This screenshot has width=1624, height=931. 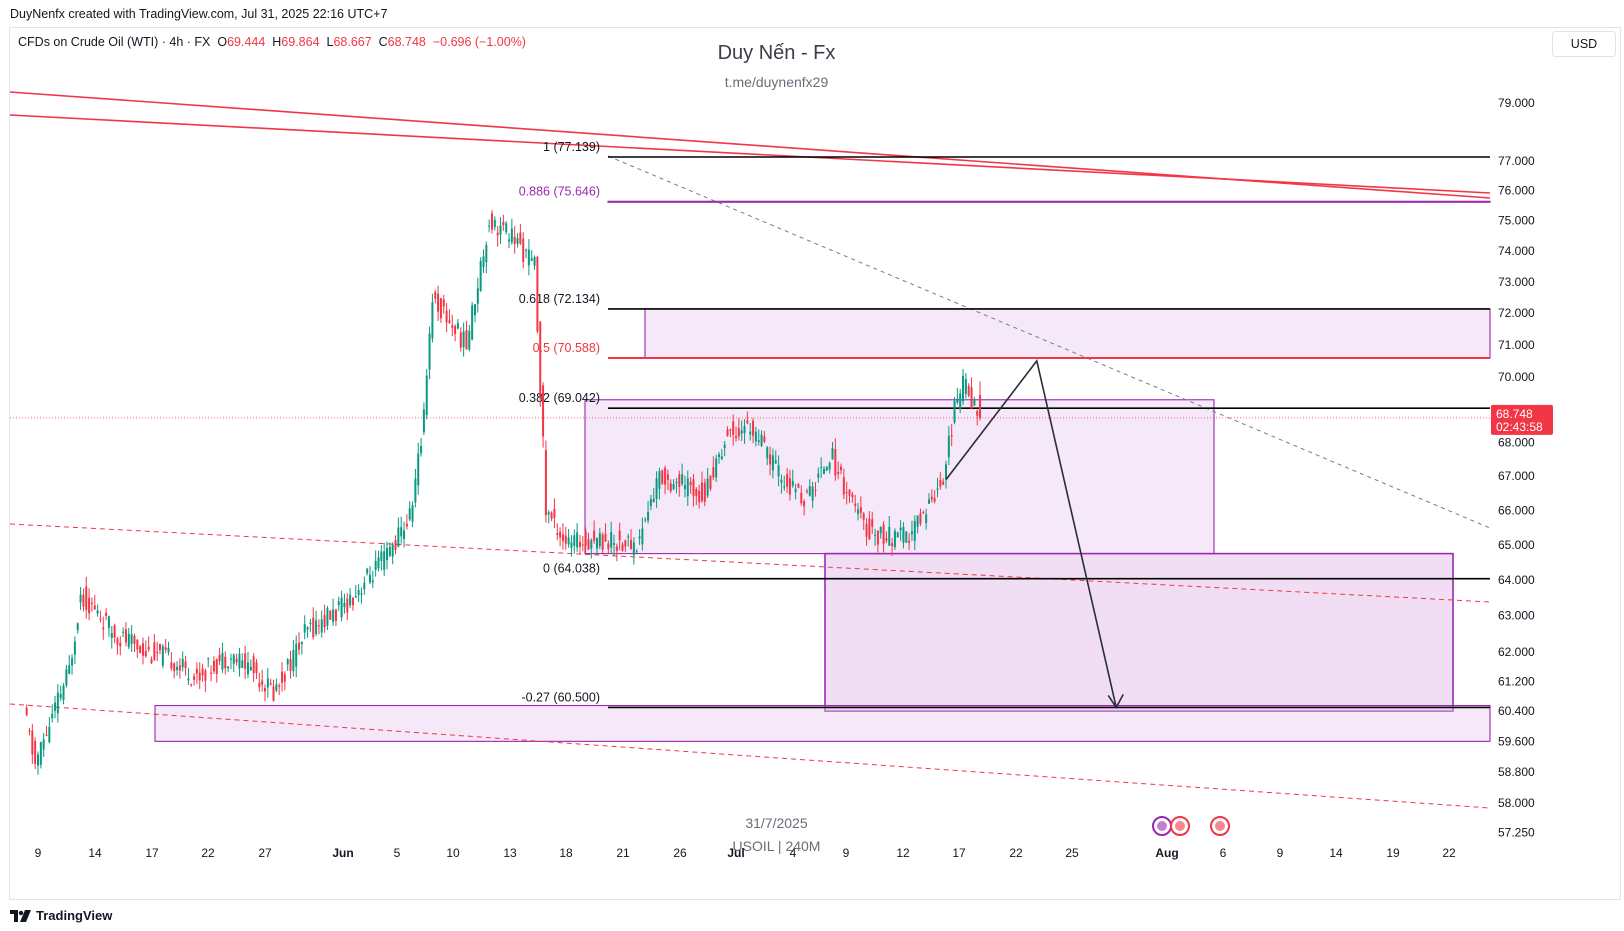 I want to click on time-tick-label: 12, so click(x=903, y=853).